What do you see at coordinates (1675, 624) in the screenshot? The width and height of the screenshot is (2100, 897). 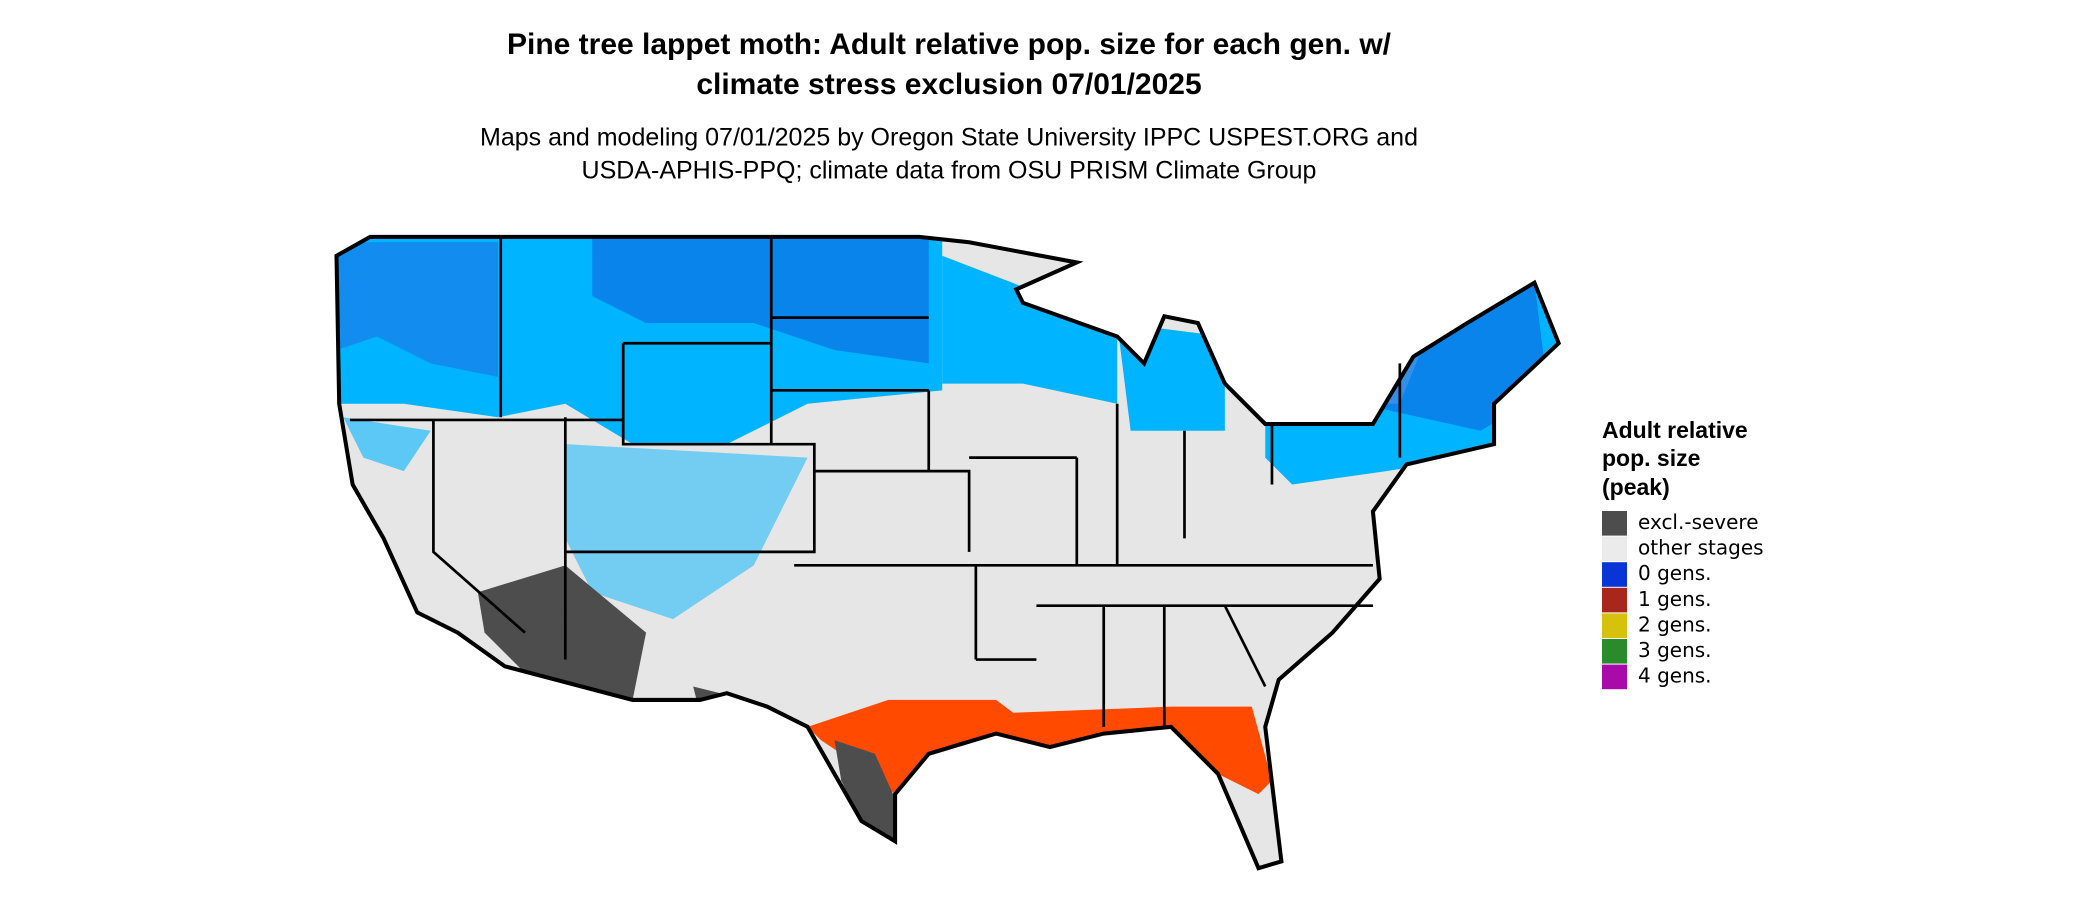 I see `legend-label: 2 gens.` at bounding box center [1675, 624].